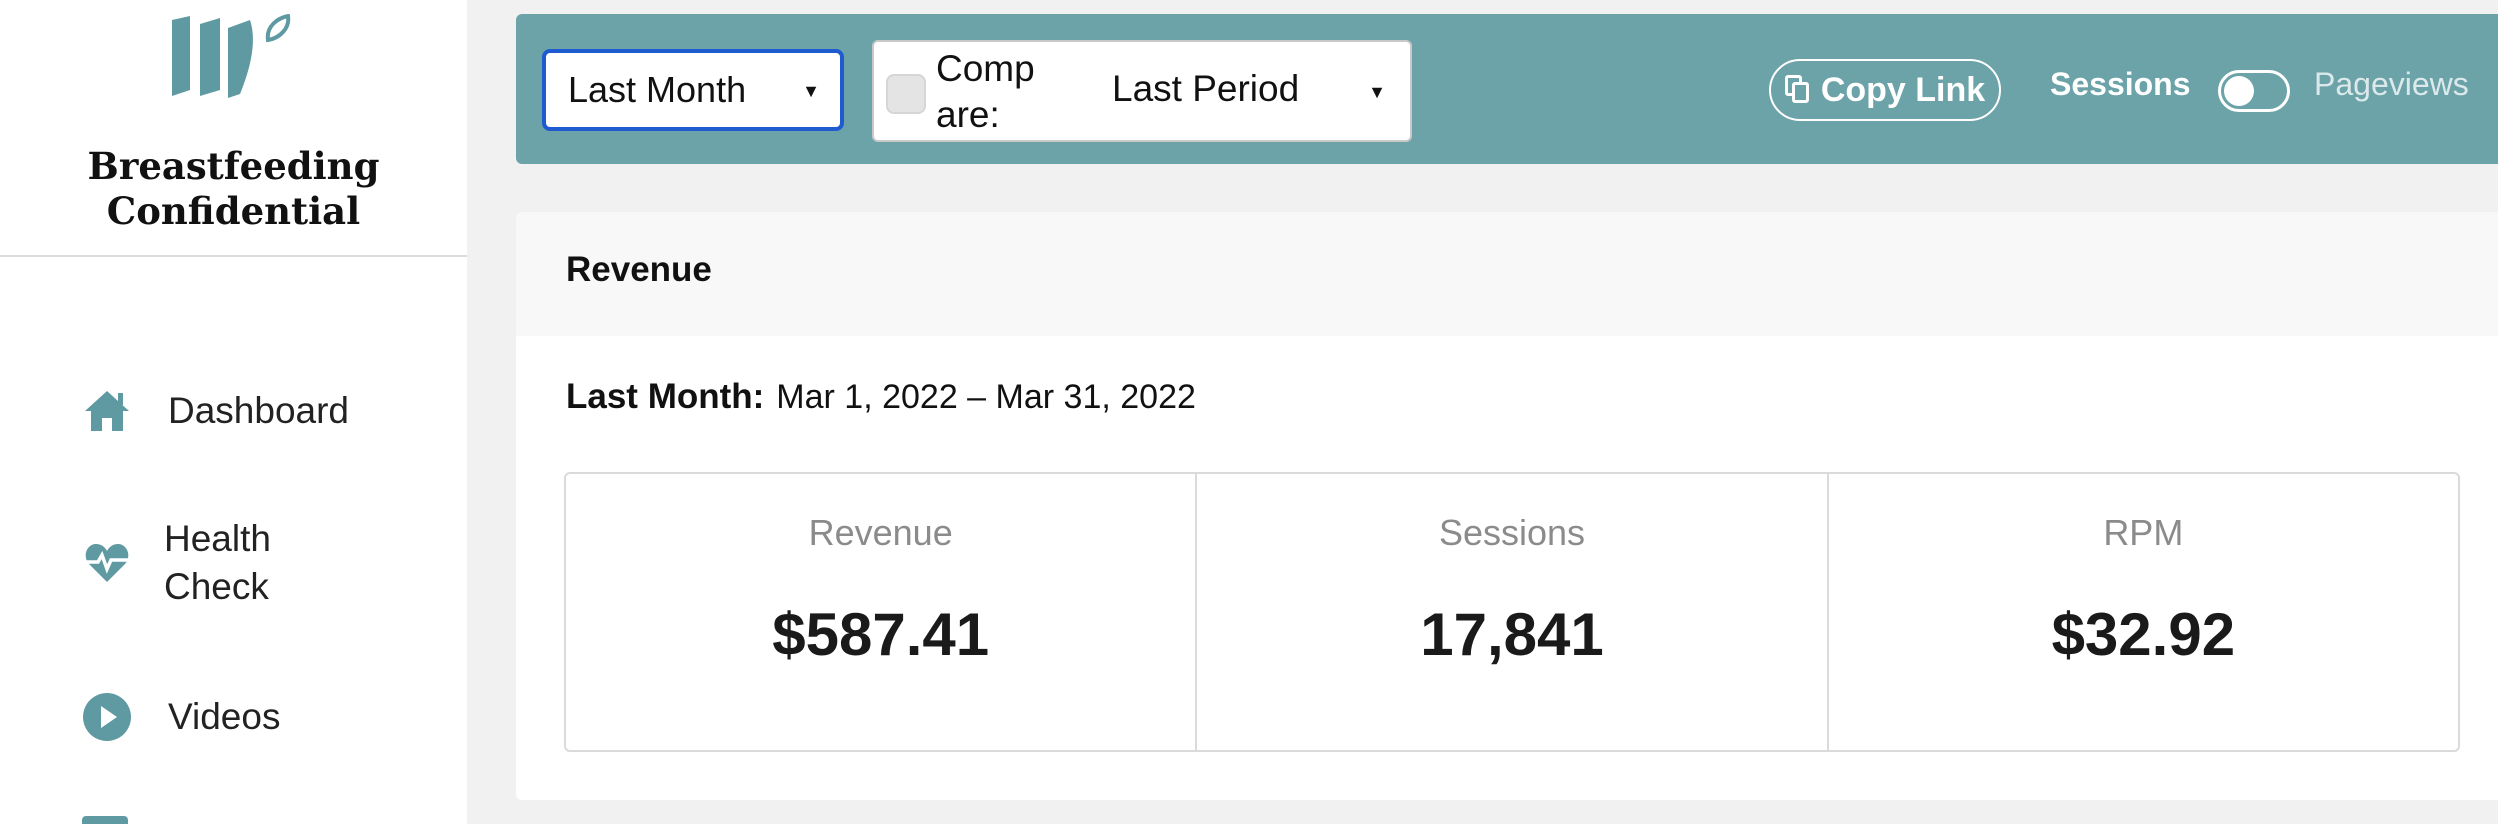 This screenshot has width=2498, height=824. I want to click on stat-revenue: Revenue $587.41, so click(880, 612).